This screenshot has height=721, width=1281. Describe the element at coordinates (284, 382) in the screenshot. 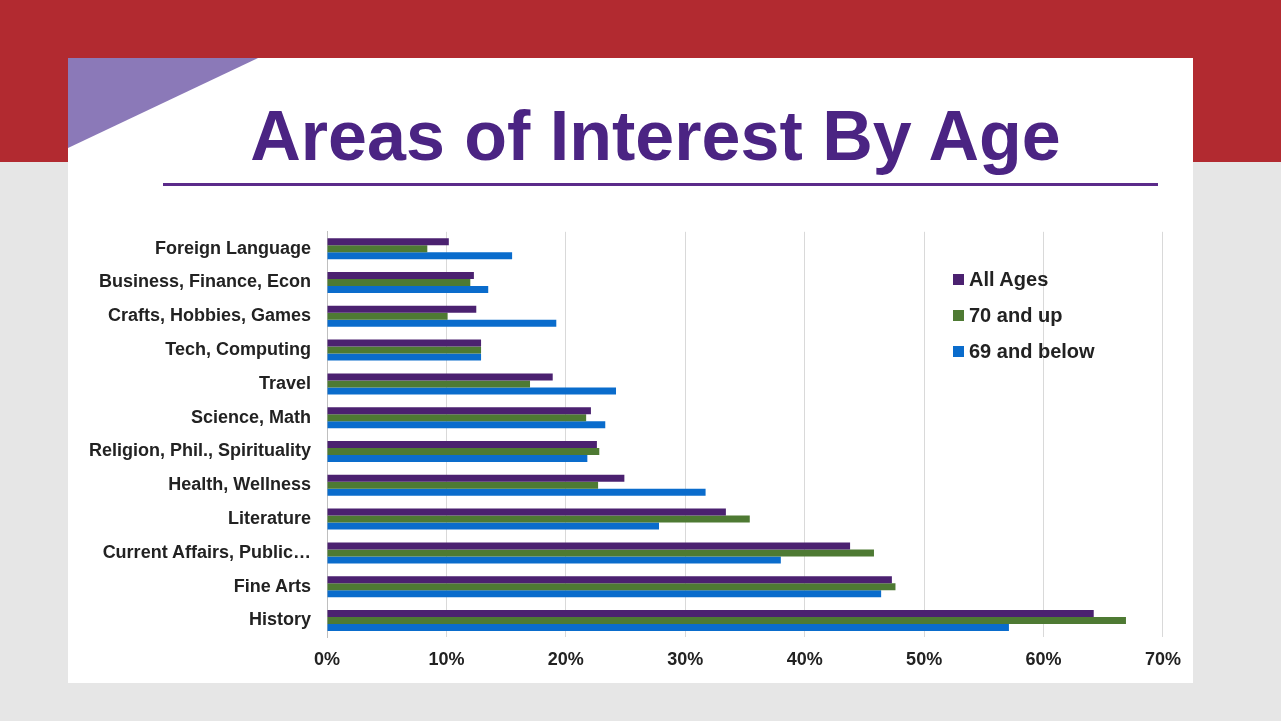

I see `y-tick-label: Travel` at that location.